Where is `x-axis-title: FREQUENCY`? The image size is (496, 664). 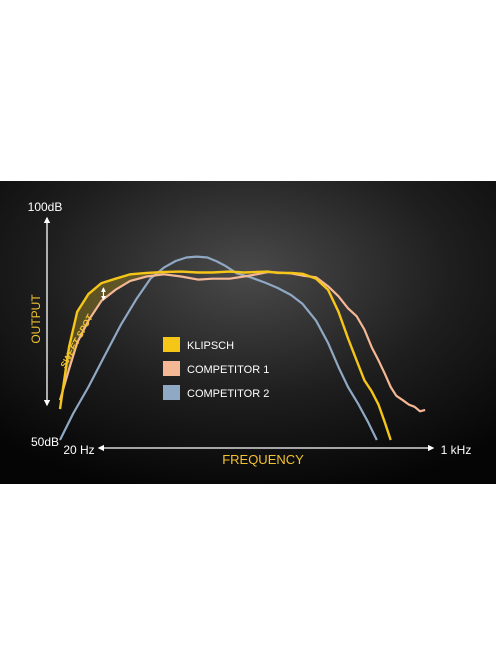
x-axis-title: FREQUENCY is located at coordinates (263, 459).